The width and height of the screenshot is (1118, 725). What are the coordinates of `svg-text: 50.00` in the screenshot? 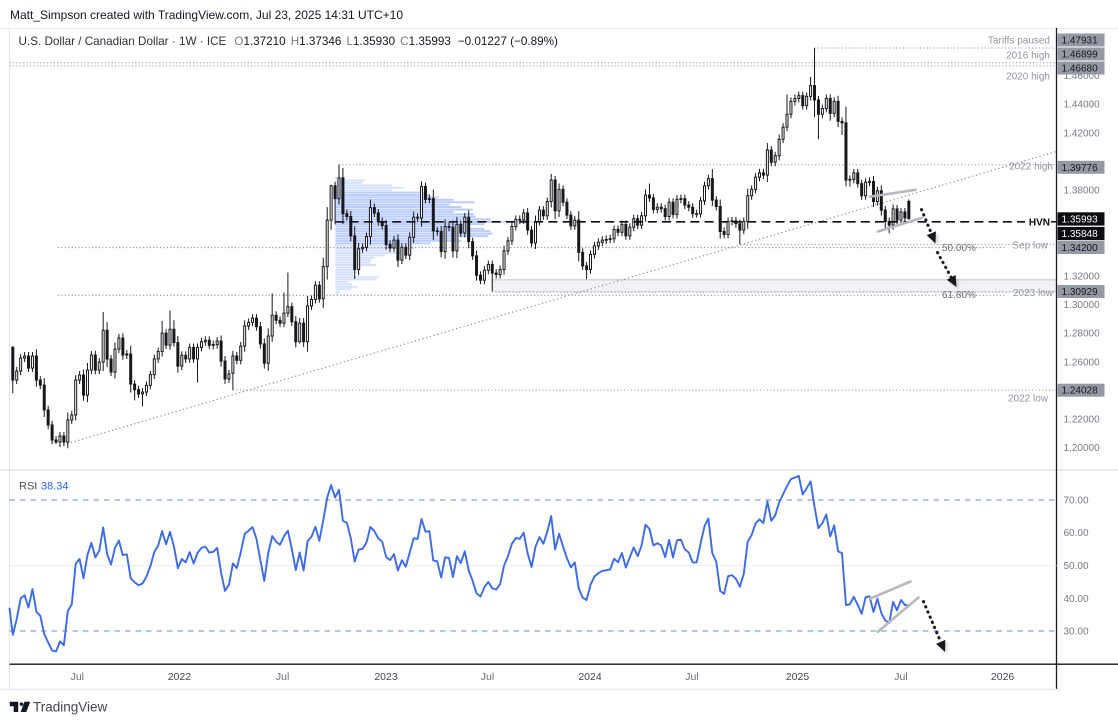 It's located at (1076, 566).